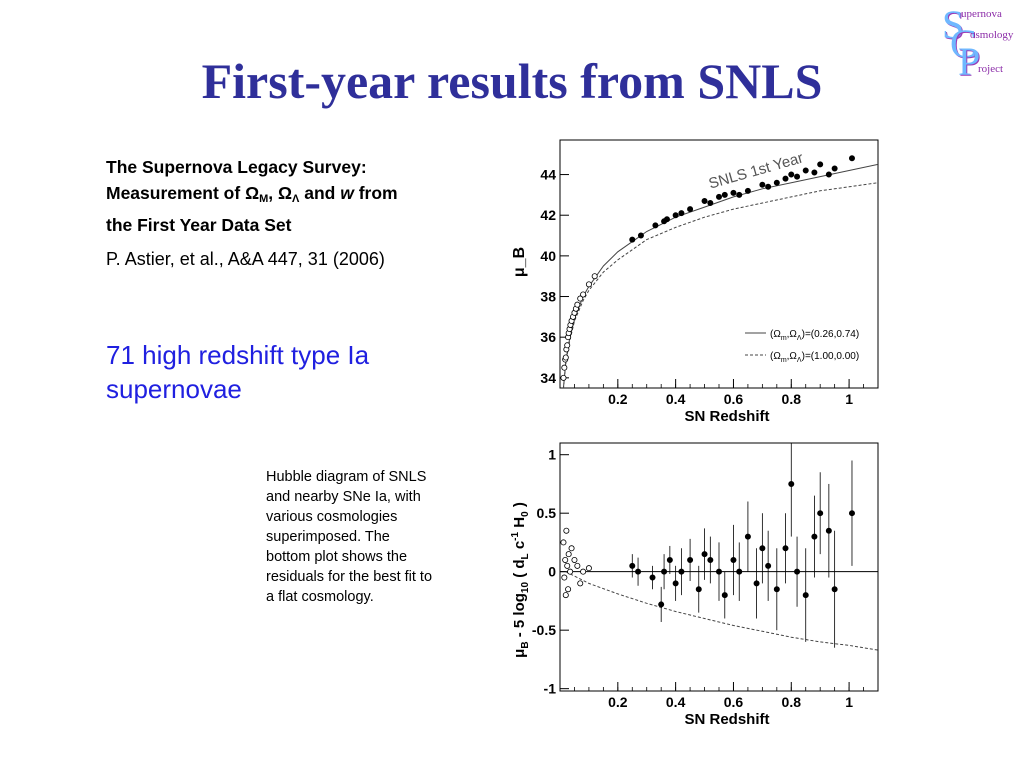  I want to click on caption-line: various cosmologies, so click(332, 517).